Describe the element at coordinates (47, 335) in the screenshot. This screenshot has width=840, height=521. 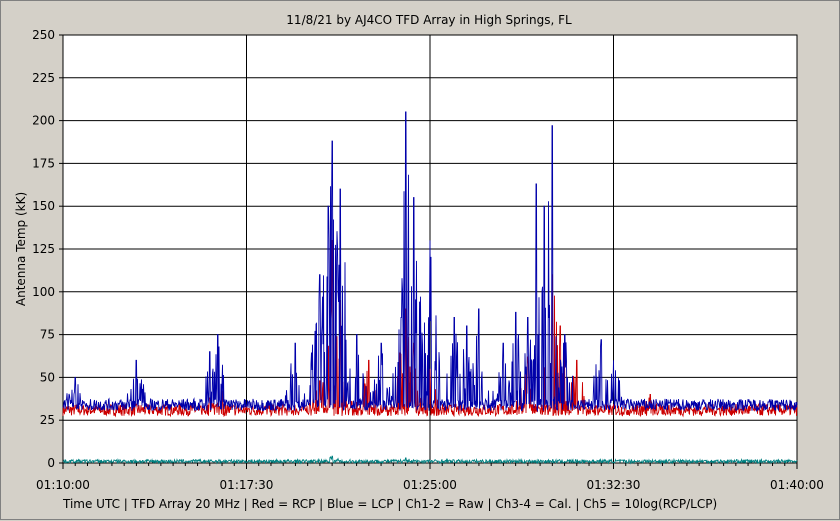
I see `y-tick-label: 75` at that location.